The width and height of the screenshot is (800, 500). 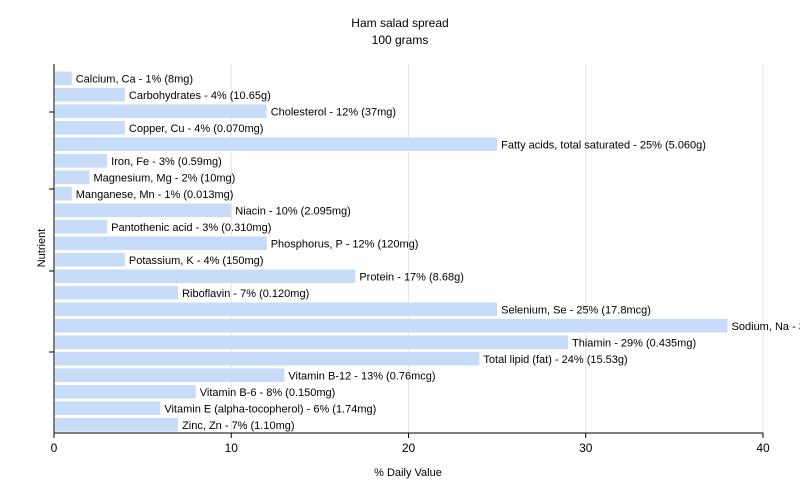 What do you see at coordinates (763, 448) in the screenshot?
I see `x-tick-label: 40` at bounding box center [763, 448].